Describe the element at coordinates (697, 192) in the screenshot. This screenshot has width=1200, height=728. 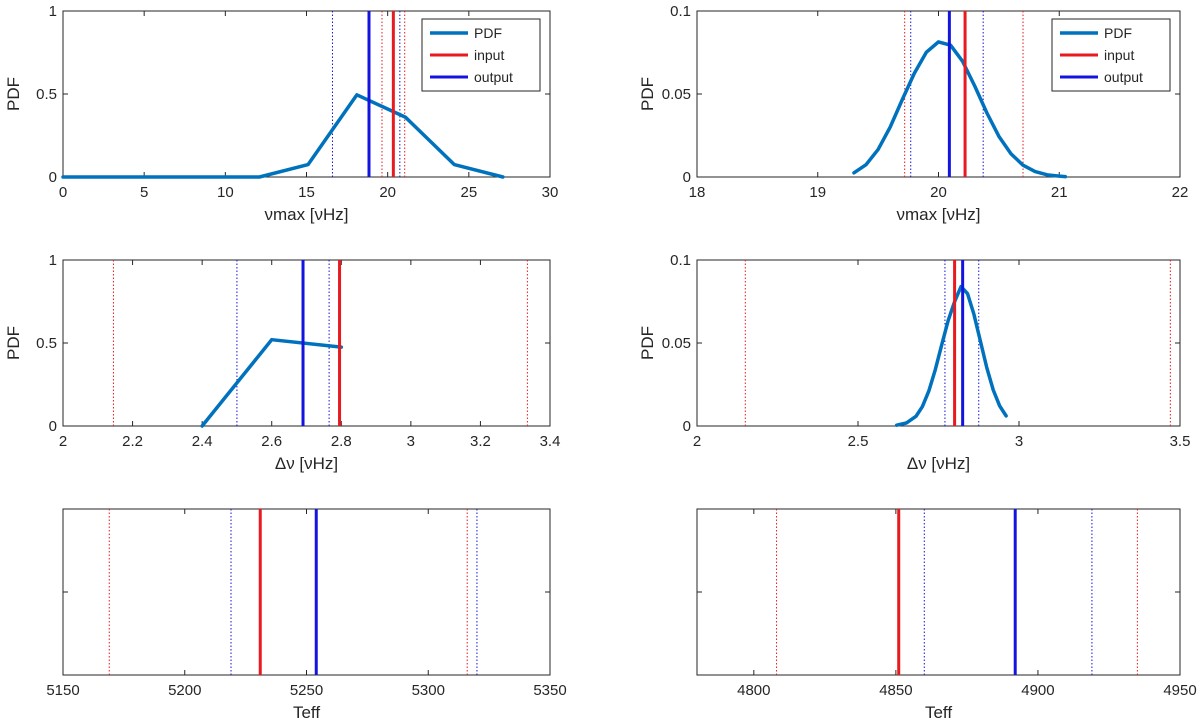
I see `x-tick-label: 18` at that location.